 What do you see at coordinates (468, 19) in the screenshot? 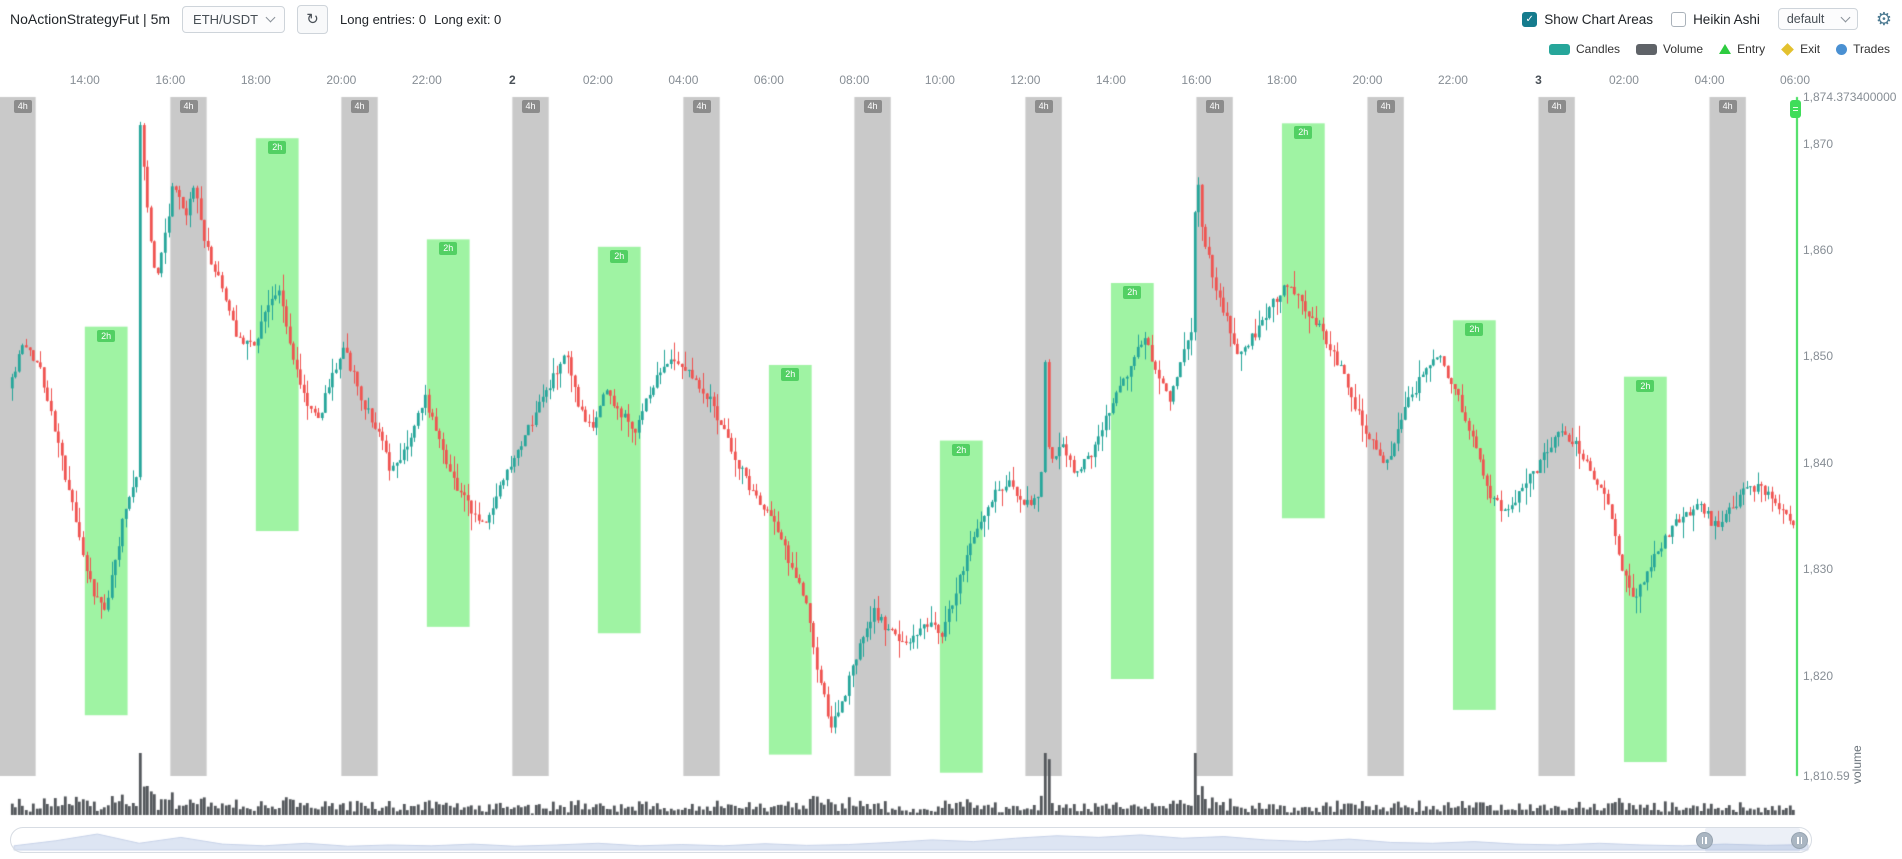
I see `long-exit-stat: Long exit: 0` at bounding box center [468, 19].